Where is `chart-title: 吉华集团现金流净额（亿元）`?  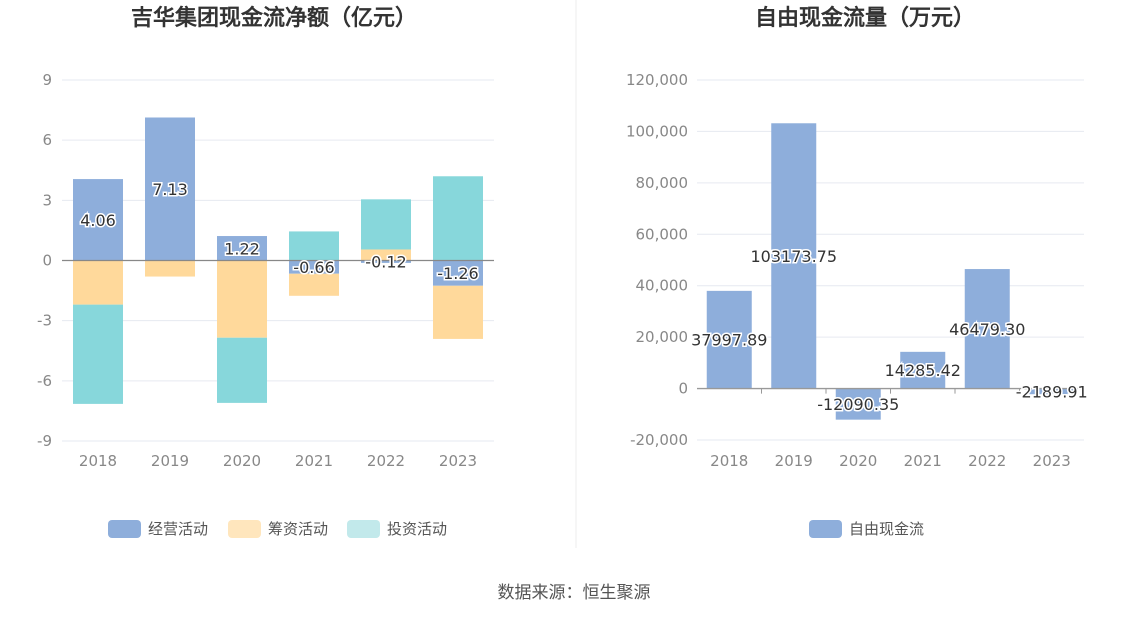
chart-title: 吉华集团现金流净额（亿元） is located at coordinates (274, 18).